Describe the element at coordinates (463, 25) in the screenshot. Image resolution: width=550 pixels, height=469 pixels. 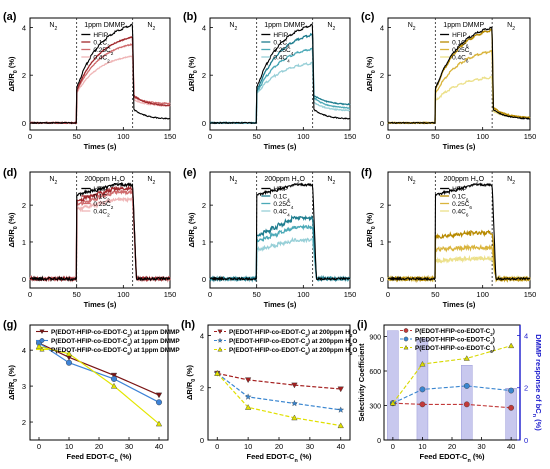
I see `region-label: 1ppm DMMP` at that location.